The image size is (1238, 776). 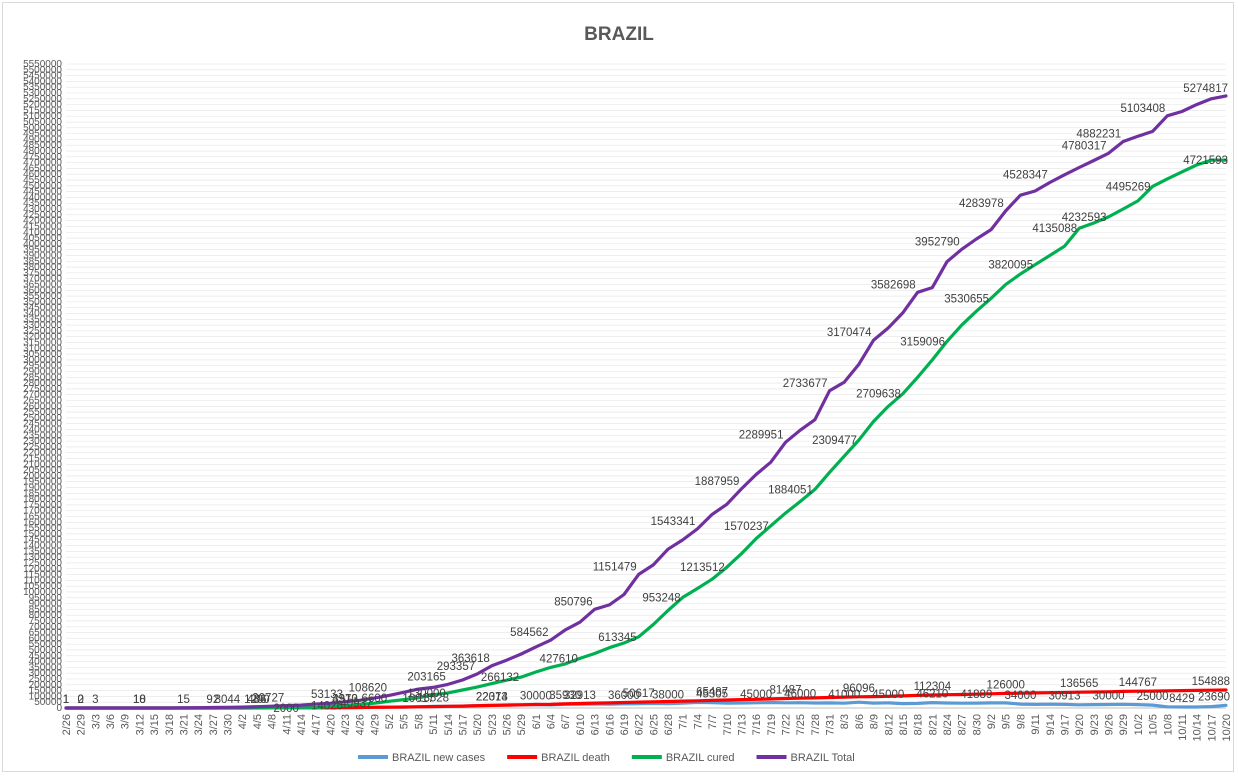 I want to click on y-tick-label: 2100000, so click(x=42, y=464).